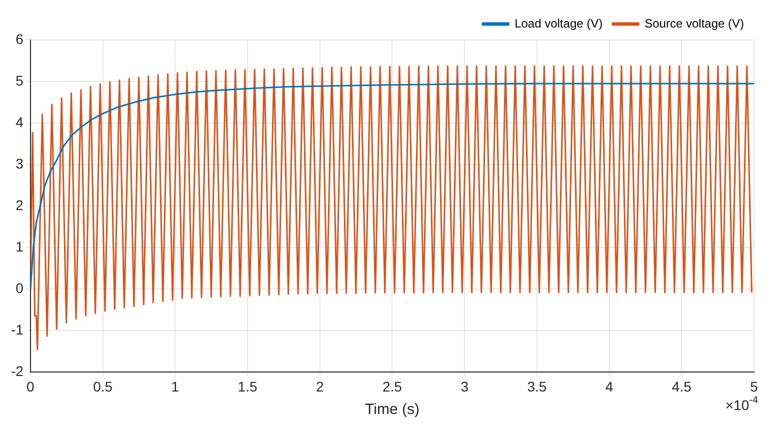 The height and width of the screenshot is (443, 770). I want to click on y-tick-label: 1, so click(20, 246).